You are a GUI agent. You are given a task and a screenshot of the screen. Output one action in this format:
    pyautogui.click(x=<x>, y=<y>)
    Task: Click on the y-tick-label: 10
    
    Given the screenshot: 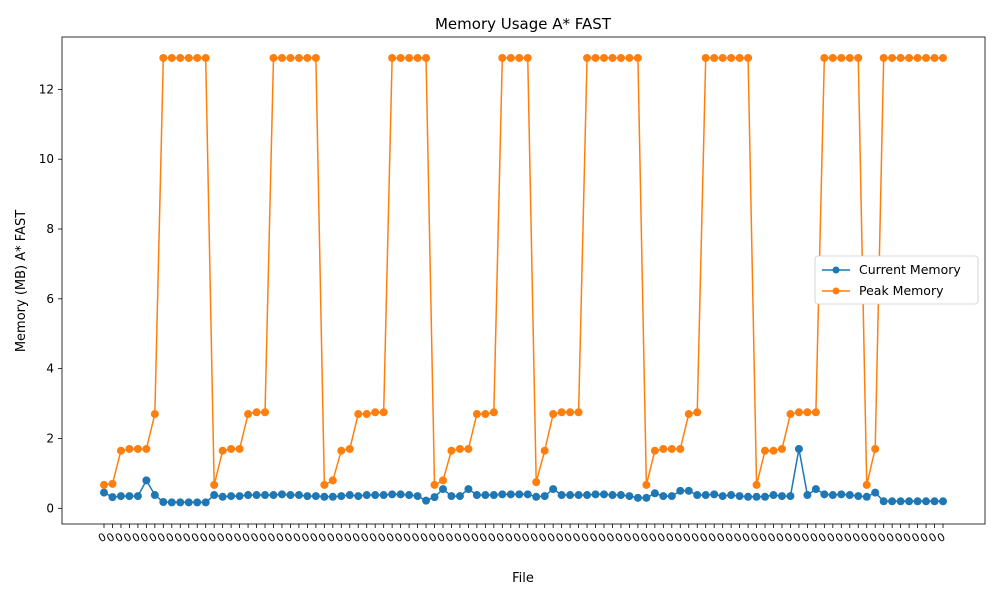 What is the action you would take?
    pyautogui.click(x=46, y=159)
    